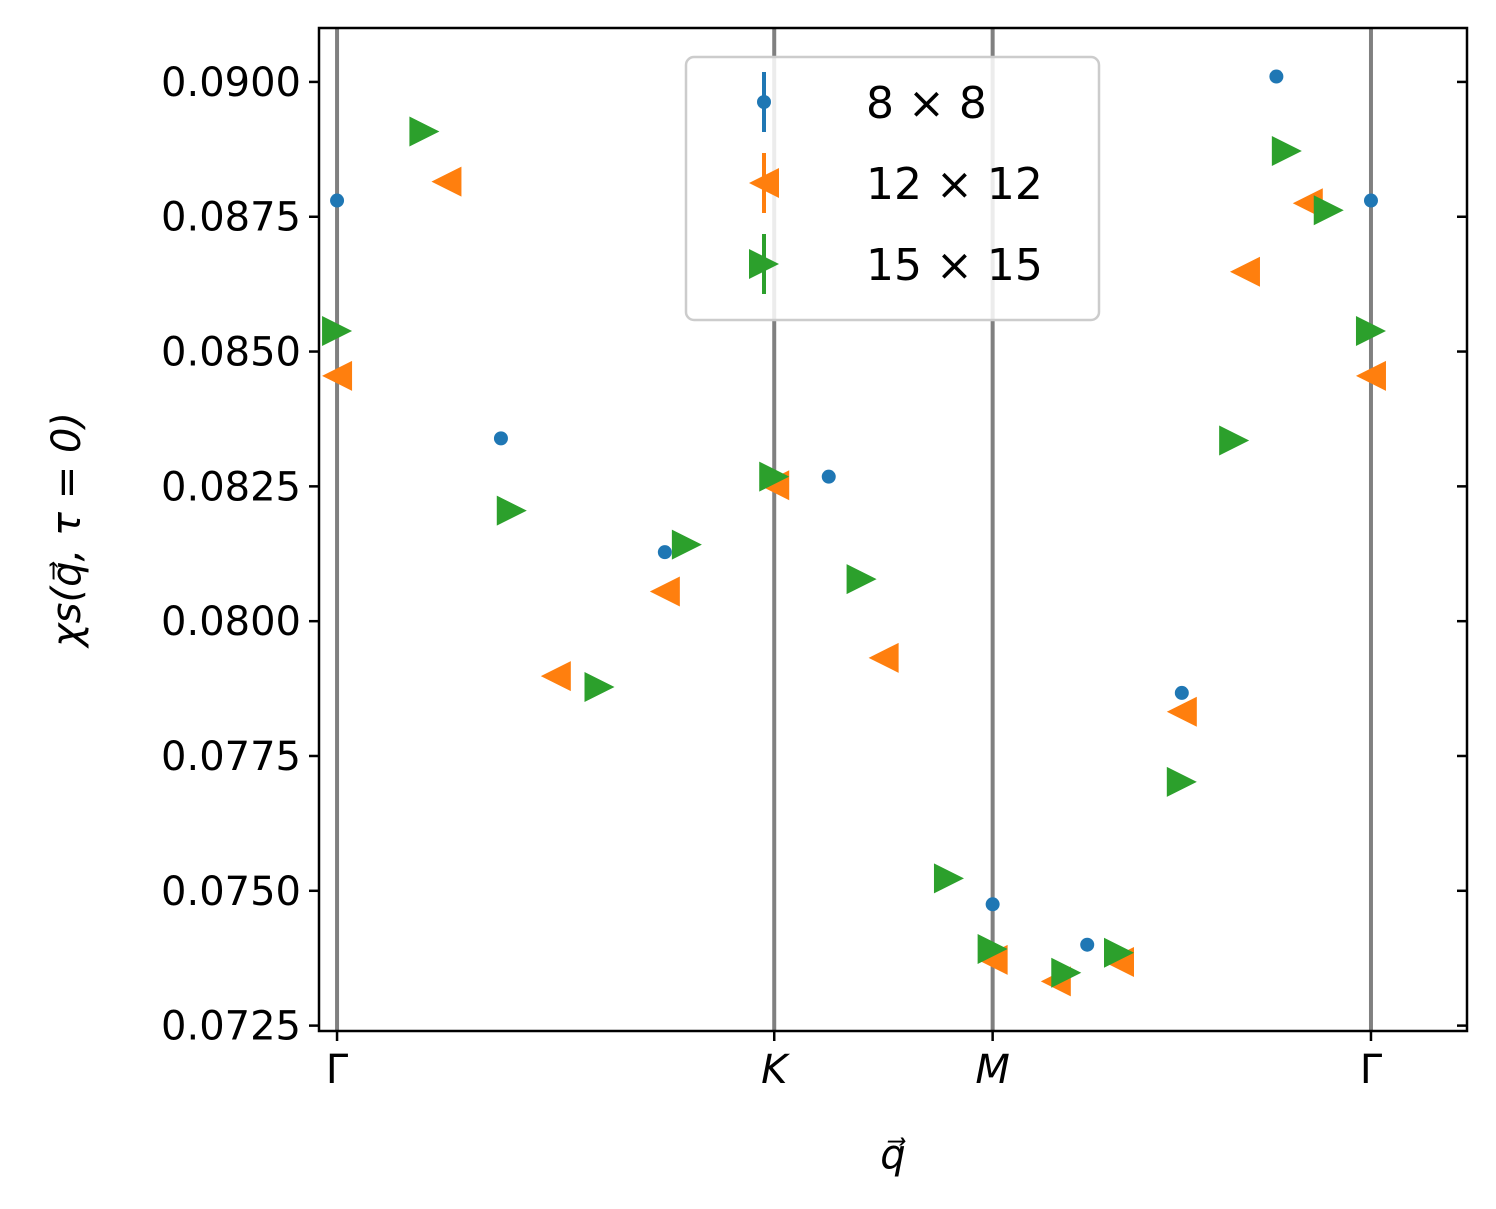 This screenshot has height=1209, width=1496. I want to click on y-tick-label: 0.0900, so click(231, 83).